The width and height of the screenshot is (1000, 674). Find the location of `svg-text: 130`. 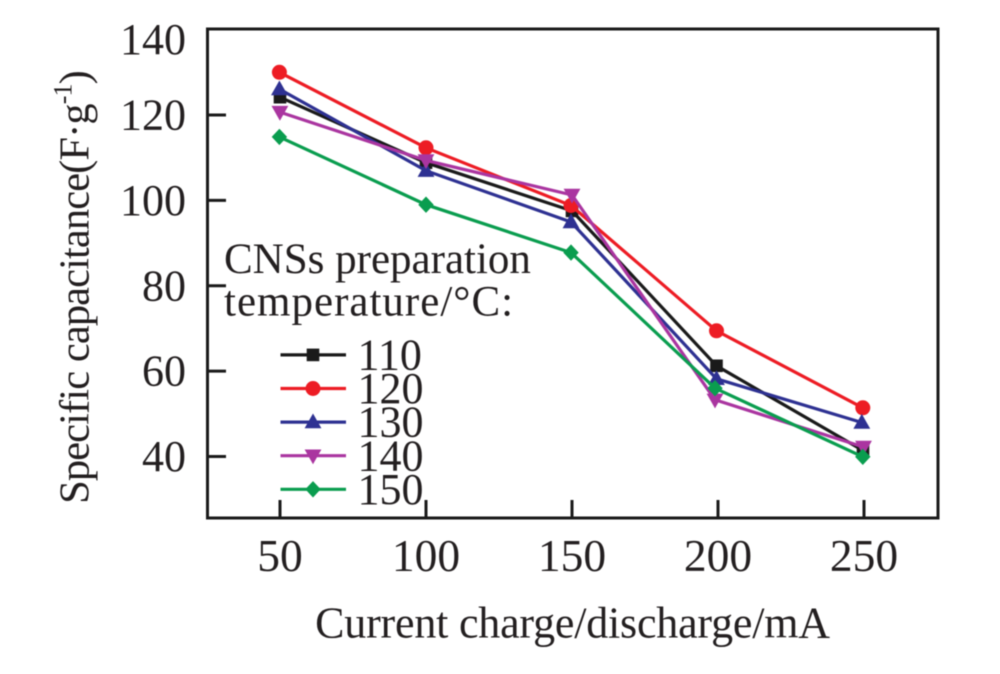

svg-text: 130 is located at coordinates (391, 422).